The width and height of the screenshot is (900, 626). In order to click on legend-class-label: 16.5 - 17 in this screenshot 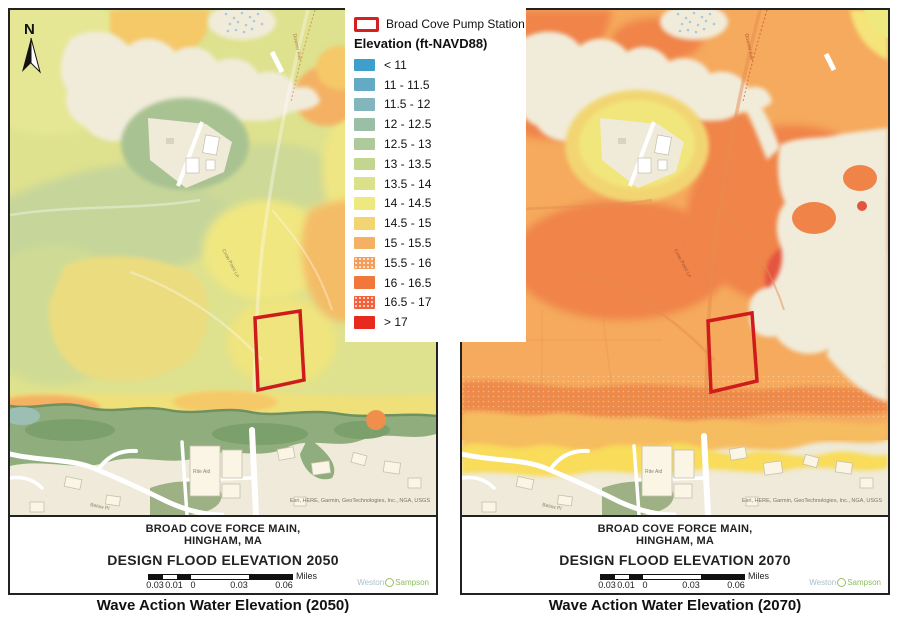, I will do `click(408, 302)`.